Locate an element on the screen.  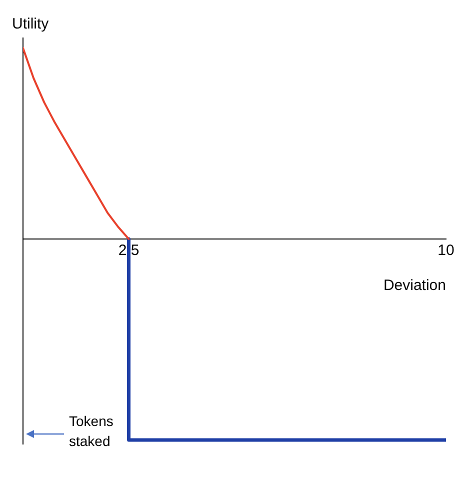
y-axis-title: Utility is located at coordinates (31, 24).